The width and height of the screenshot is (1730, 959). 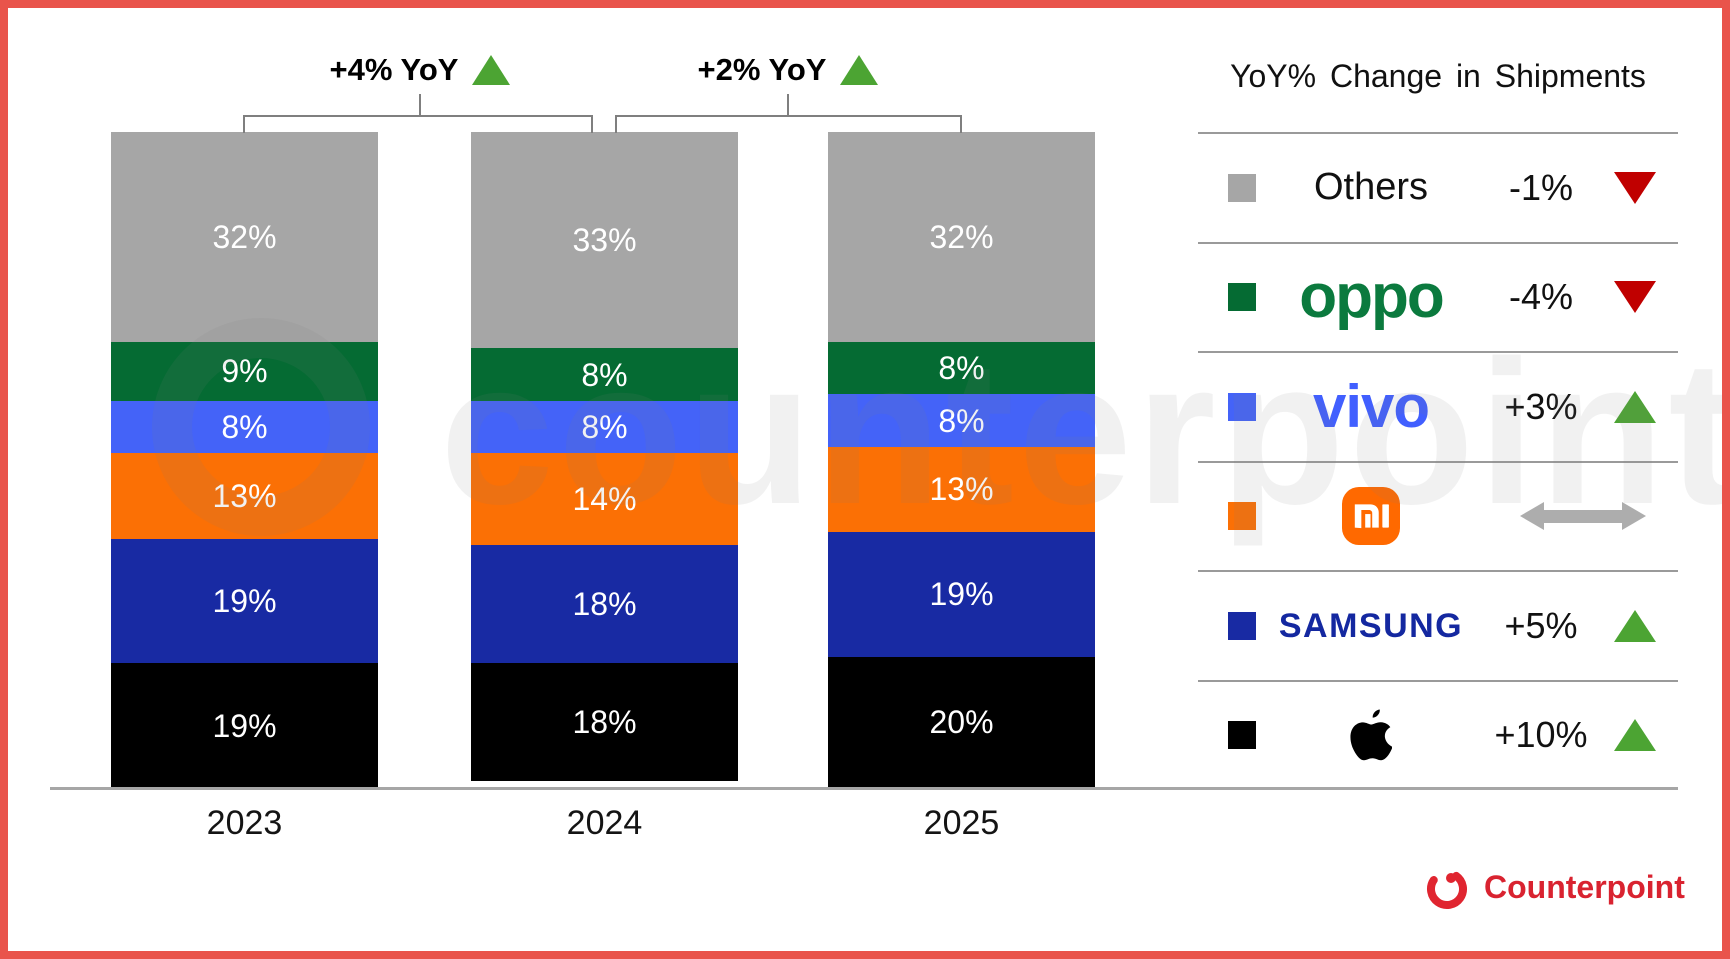 I want to click on yoy-annotation-2024-2025: +2% YoY, so click(x=788, y=70).